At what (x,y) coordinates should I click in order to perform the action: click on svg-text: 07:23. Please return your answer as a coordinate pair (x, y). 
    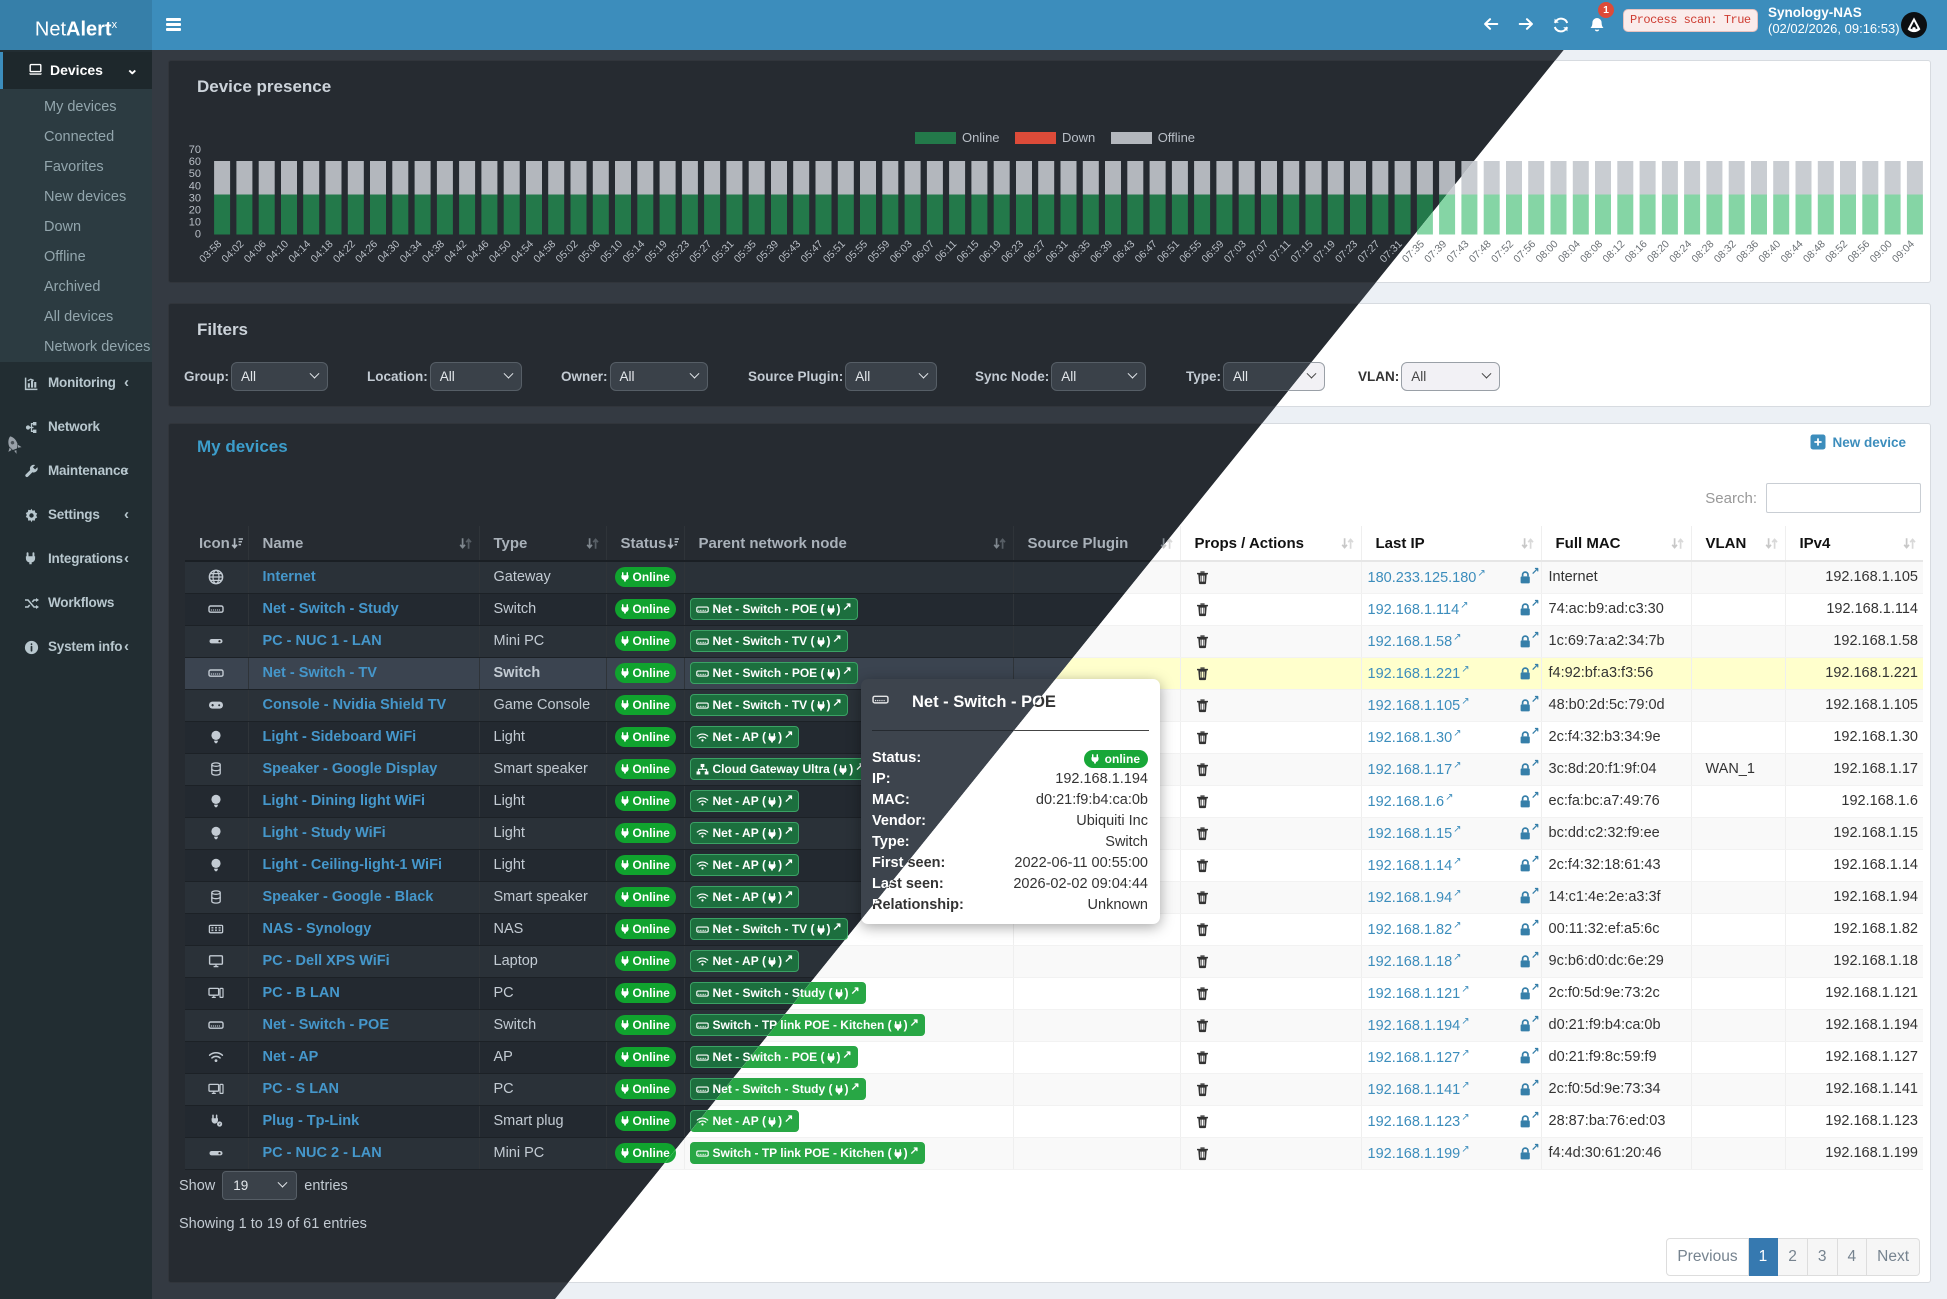
    Looking at the image, I should click on (1346, 251).